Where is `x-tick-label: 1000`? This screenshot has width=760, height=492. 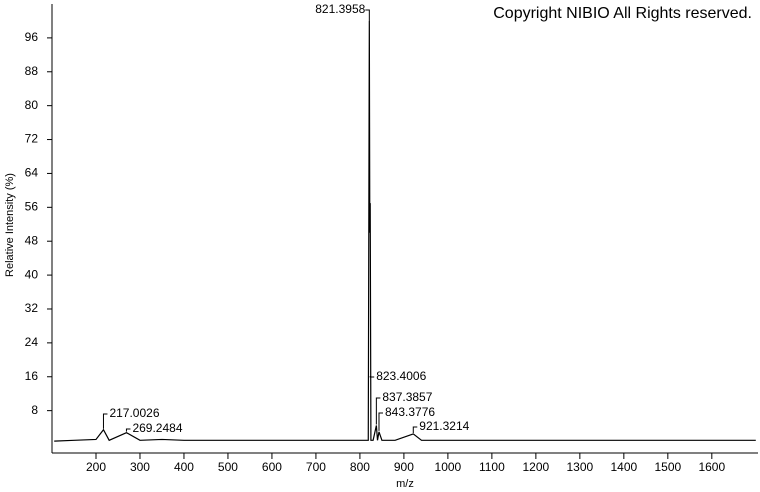
x-tick-label: 1000 is located at coordinates (448, 467).